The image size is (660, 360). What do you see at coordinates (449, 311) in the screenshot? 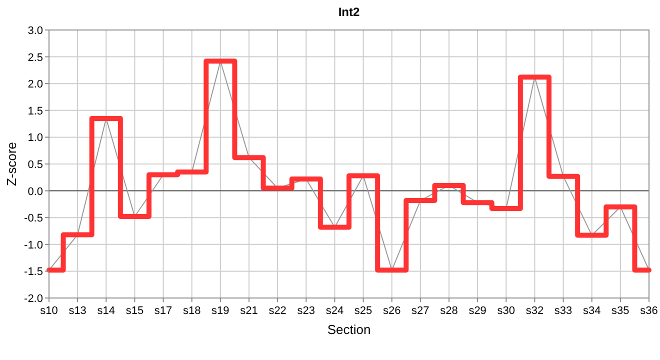
I see `x-tick-label: s28` at bounding box center [449, 311].